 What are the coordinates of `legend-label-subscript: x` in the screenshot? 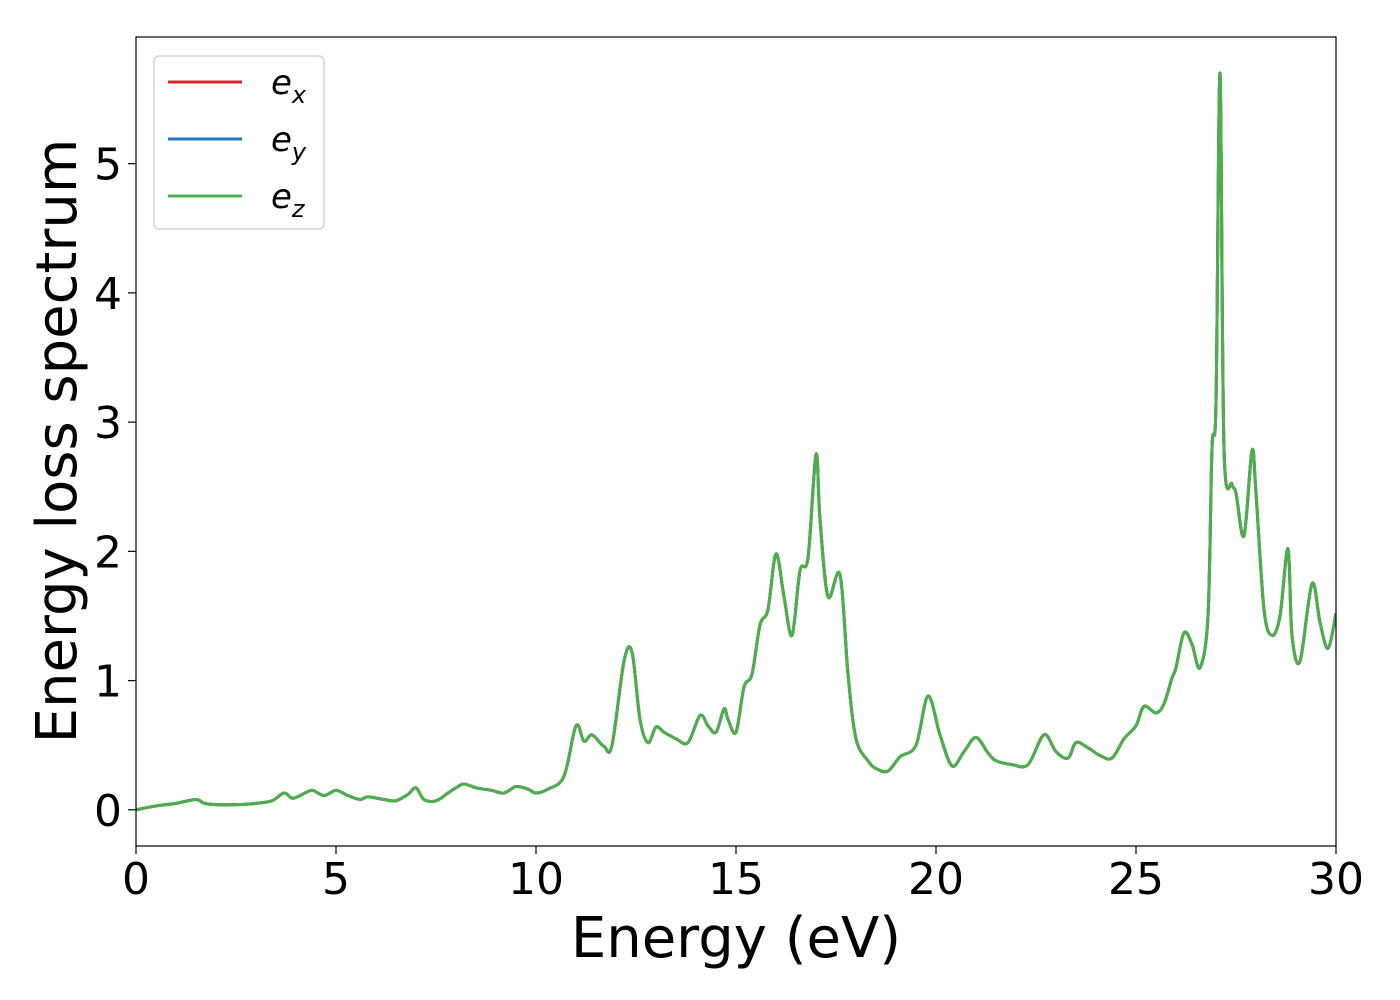 It's located at (299, 95).